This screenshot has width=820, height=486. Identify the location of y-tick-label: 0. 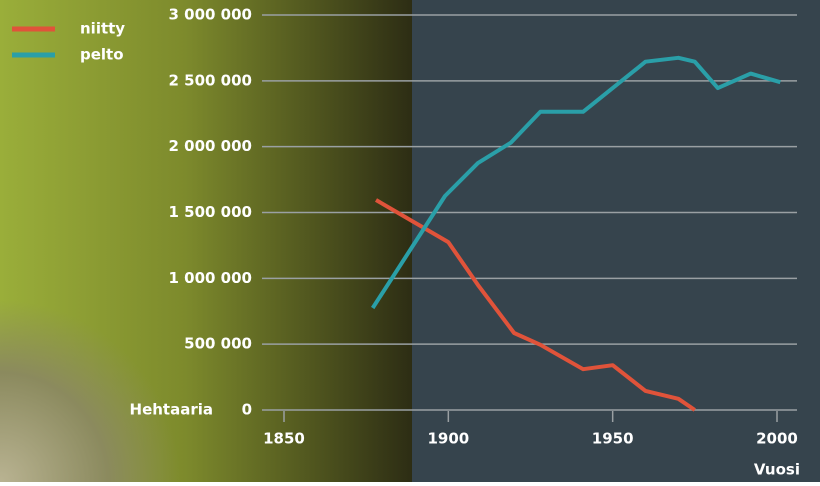
(247, 410).